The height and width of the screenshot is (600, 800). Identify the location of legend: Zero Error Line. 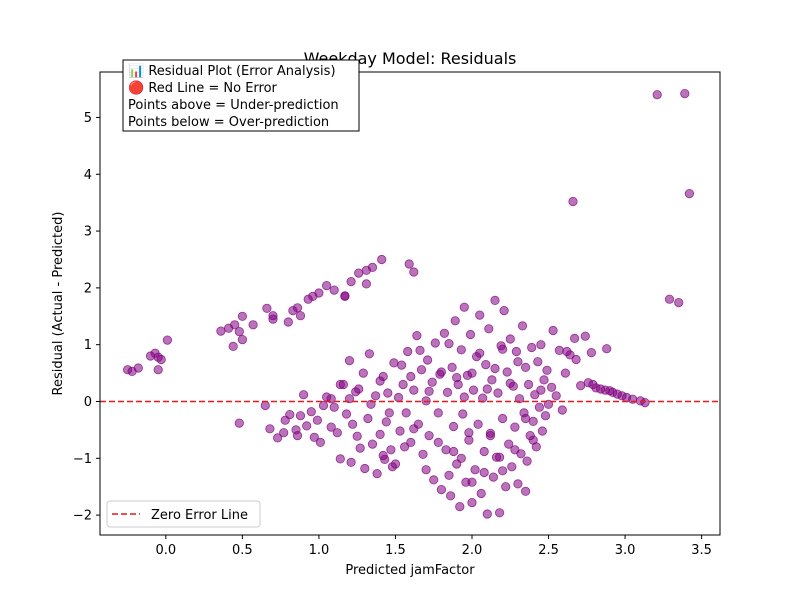
(183, 514).